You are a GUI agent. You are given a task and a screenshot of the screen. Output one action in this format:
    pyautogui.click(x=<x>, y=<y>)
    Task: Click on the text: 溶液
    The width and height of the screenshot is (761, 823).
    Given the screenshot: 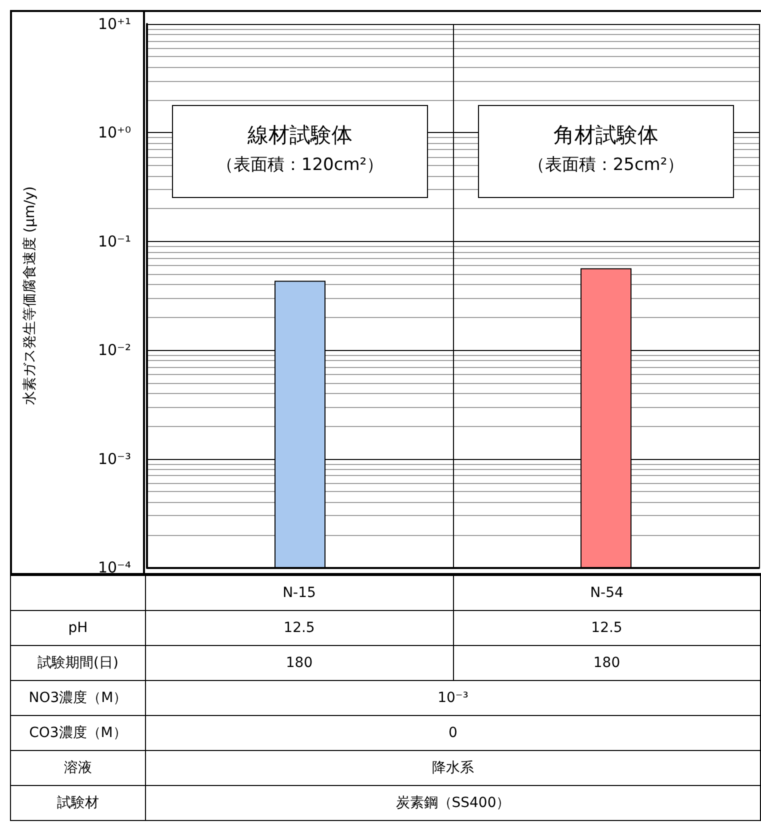 What is the action you would take?
    pyautogui.click(x=78, y=768)
    